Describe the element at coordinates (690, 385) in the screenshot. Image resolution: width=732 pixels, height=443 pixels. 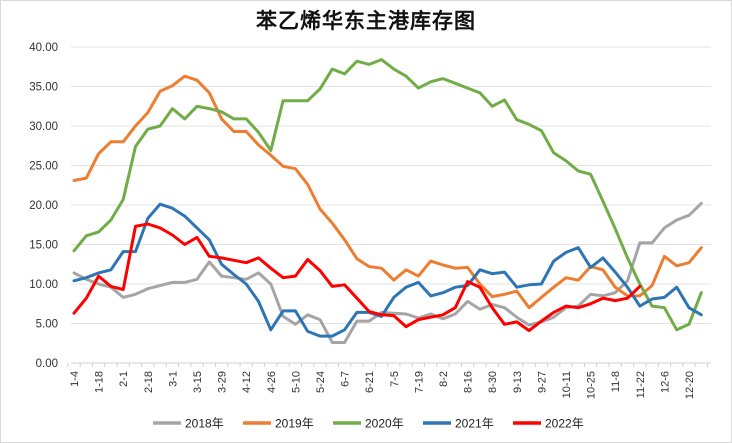
I see `x-tick-label: 12-20` at that location.